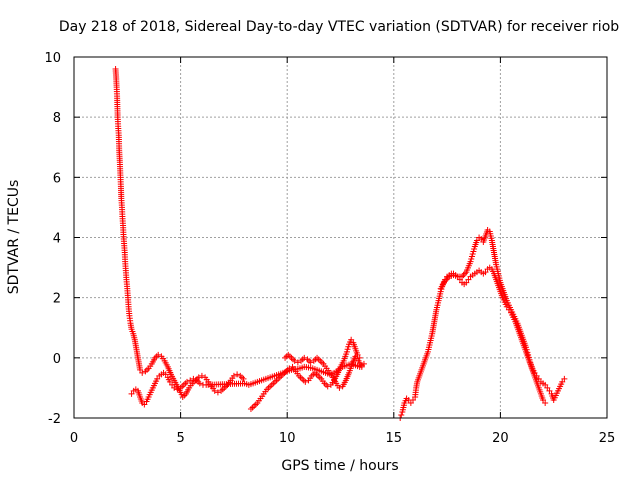  What do you see at coordinates (180, 438) in the screenshot?
I see `x-tick-label: 5` at bounding box center [180, 438].